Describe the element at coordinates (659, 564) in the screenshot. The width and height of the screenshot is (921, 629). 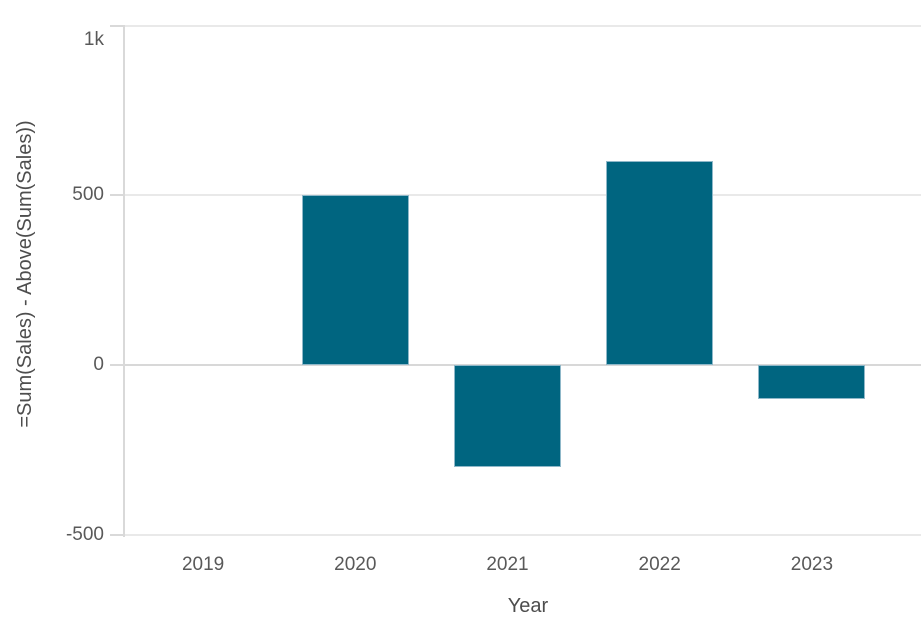
I see `x-tick-label: 2022` at that location.